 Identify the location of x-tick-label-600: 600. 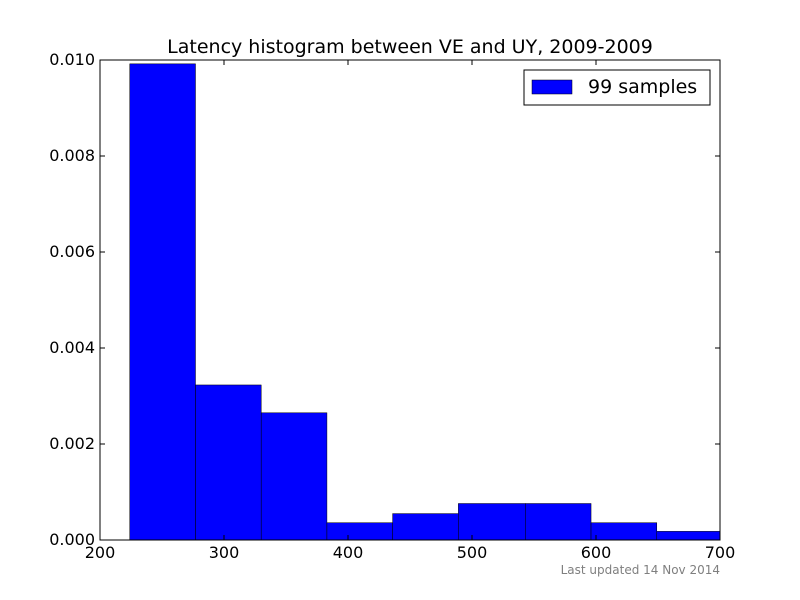
(596, 552).